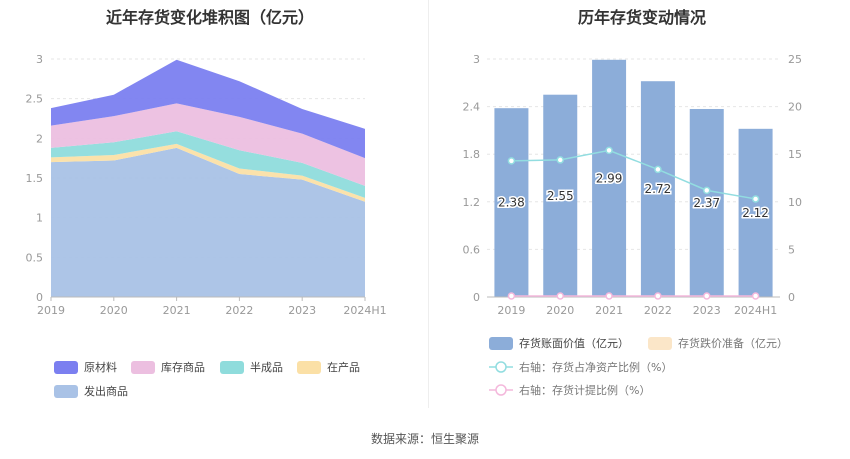 This screenshot has height=459, width=850. Describe the element at coordinates (791, 249) in the screenshot. I see `right-y2-tick: 5` at that location.